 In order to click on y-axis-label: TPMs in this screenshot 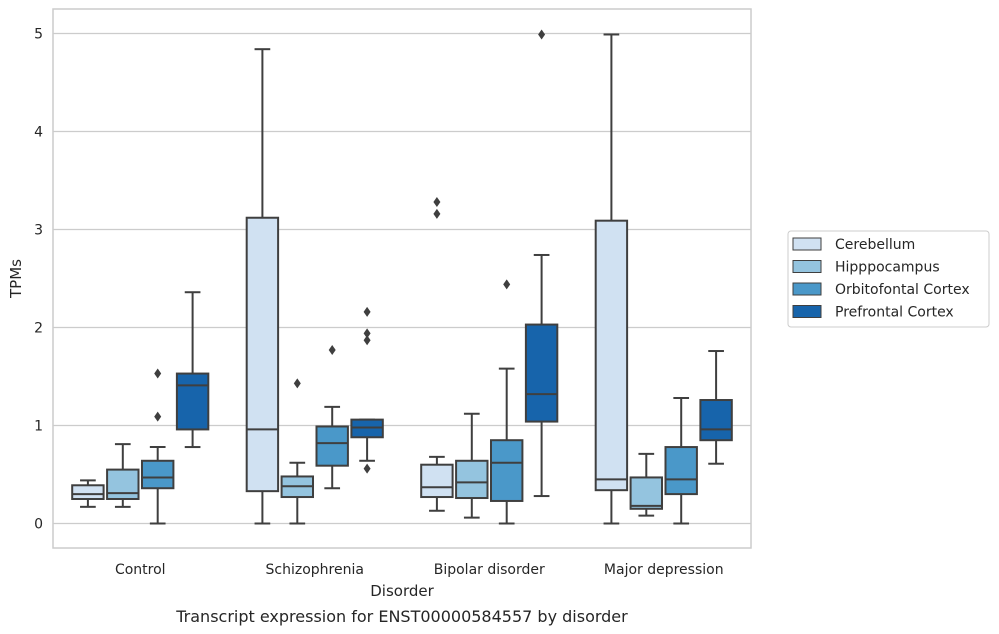, I will do `click(16, 279)`.